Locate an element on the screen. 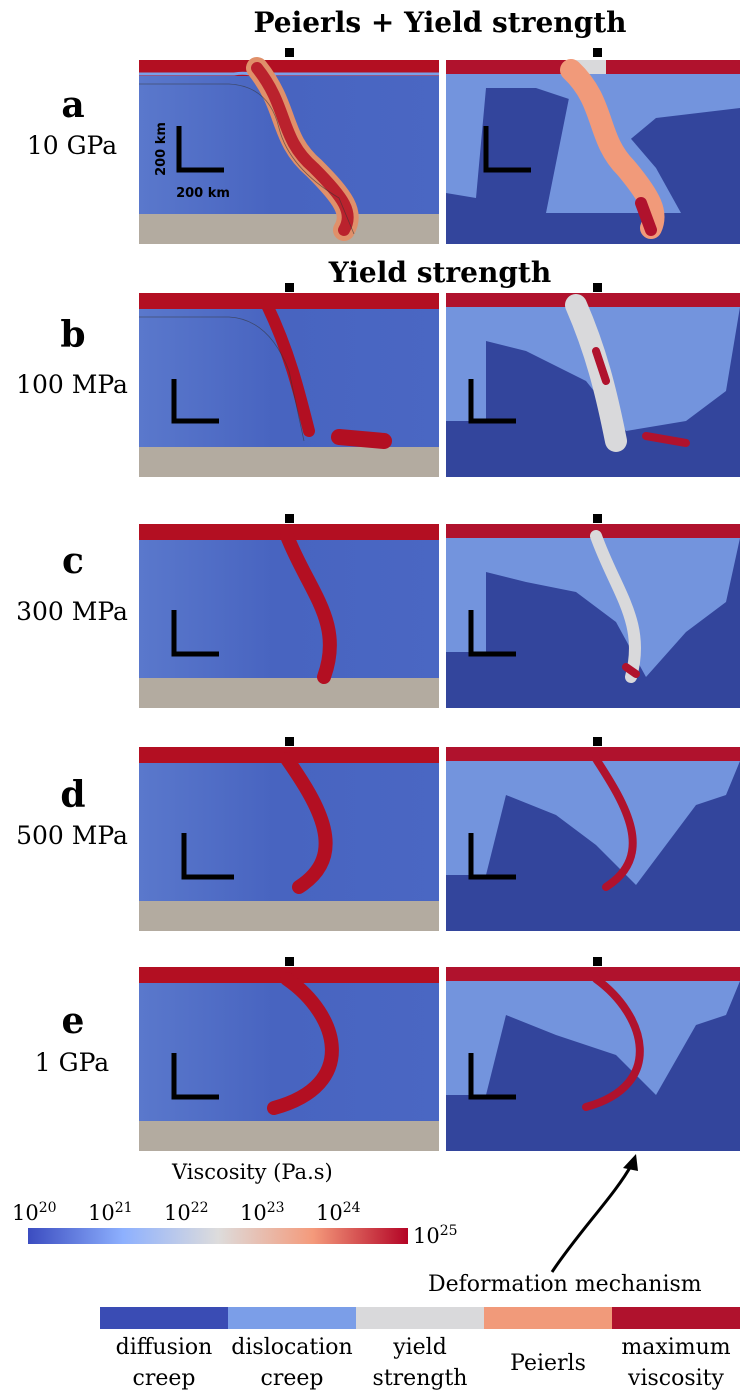 Image resolution: width=742 pixels, height=1394 pixels. row-letter-e: e is located at coordinates (73, 1021).